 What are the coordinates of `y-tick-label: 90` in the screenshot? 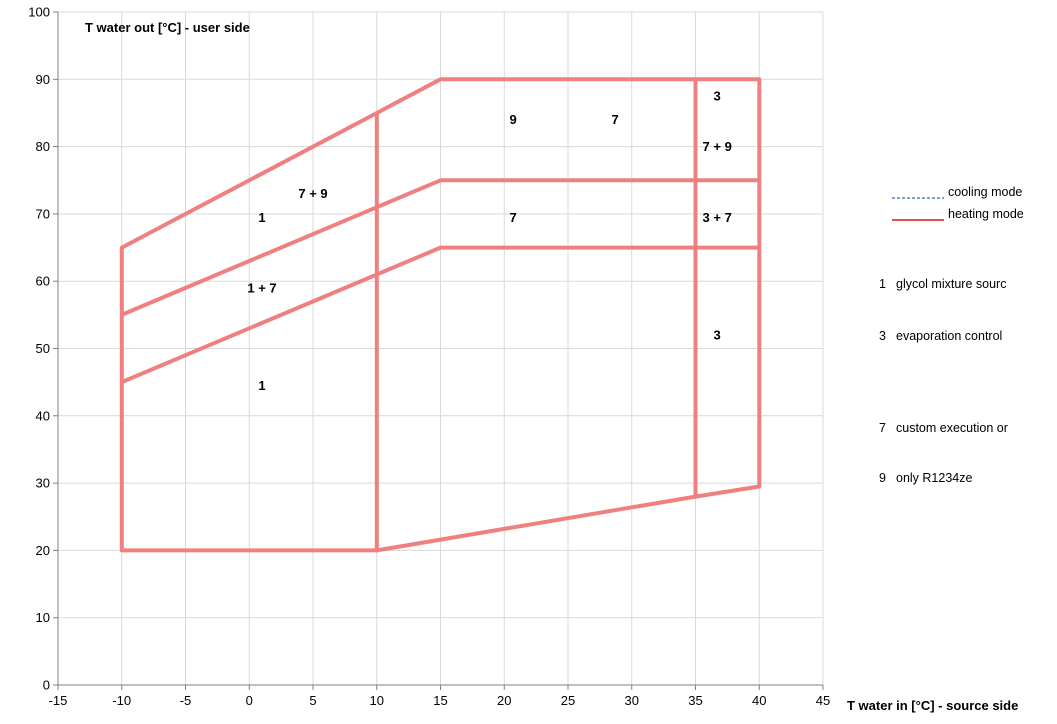 It's located at (43, 79).